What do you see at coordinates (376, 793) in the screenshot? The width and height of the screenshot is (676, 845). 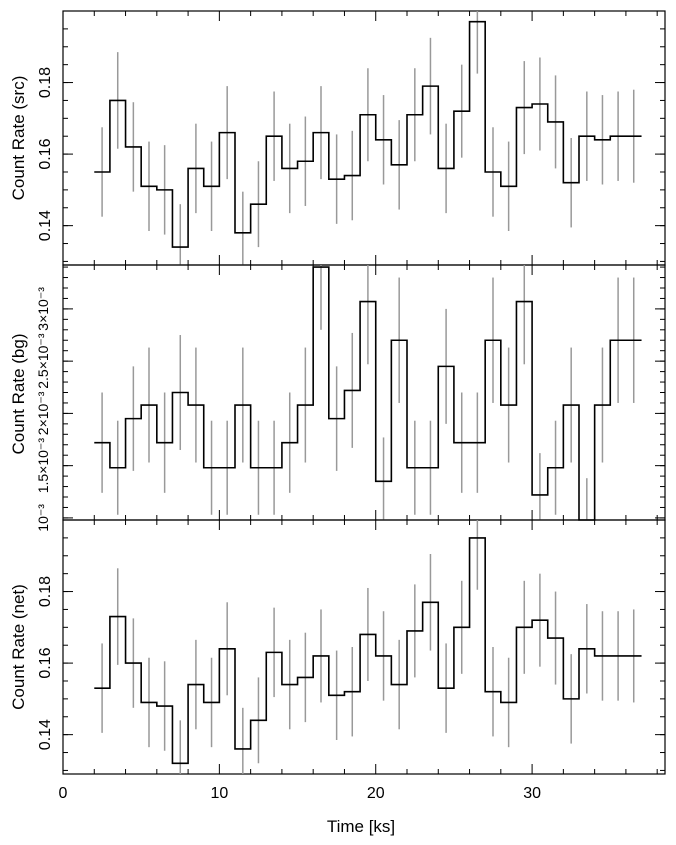 I see `x-tick-label: 20` at bounding box center [376, 793].